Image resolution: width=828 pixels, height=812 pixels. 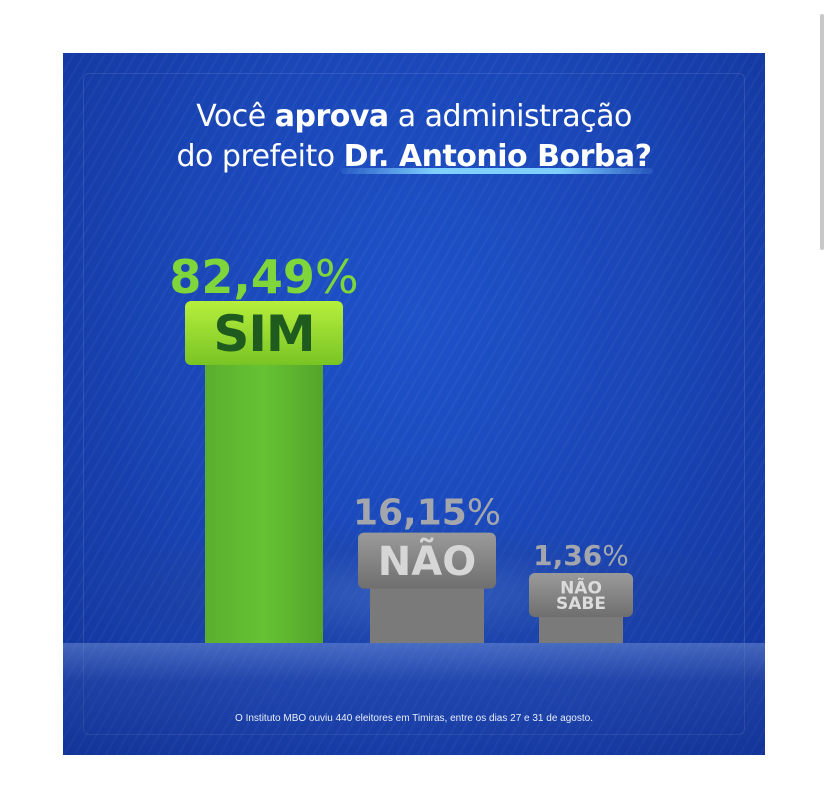 What do you see at coordinates (260, 156) in the screenshot?
I see `question-text: do prefeito` at bounding box center [260, 156].